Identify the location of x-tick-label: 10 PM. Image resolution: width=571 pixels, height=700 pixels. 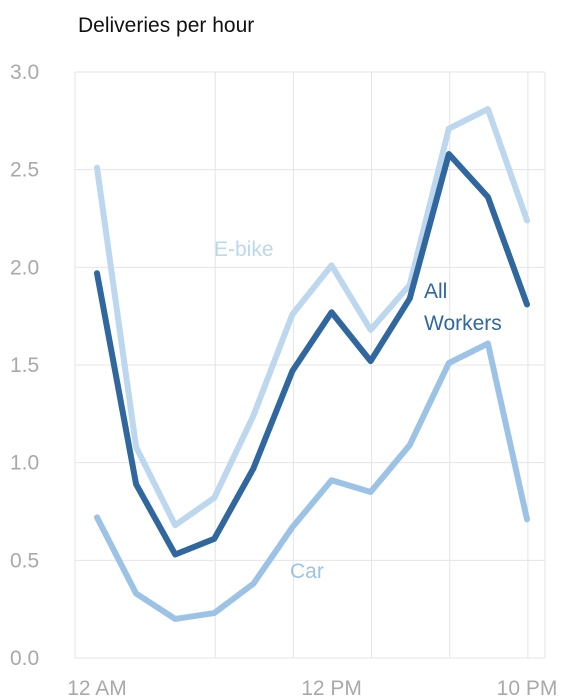
(527, 688).